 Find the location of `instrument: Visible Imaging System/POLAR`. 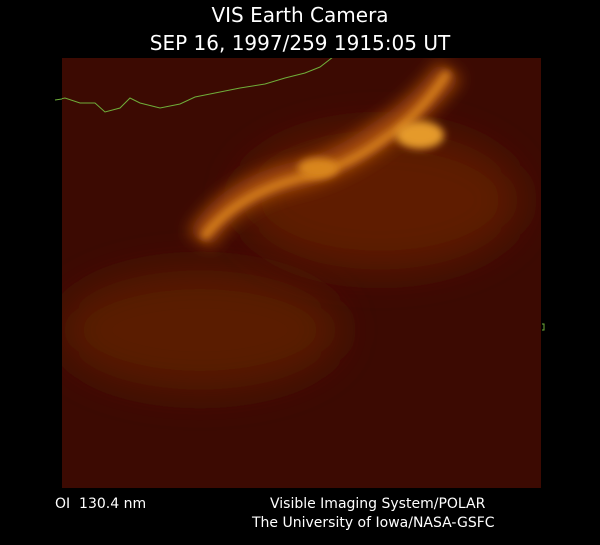

instrument: Visible Imaging System/POLAR is located at coordinates (378, 504).